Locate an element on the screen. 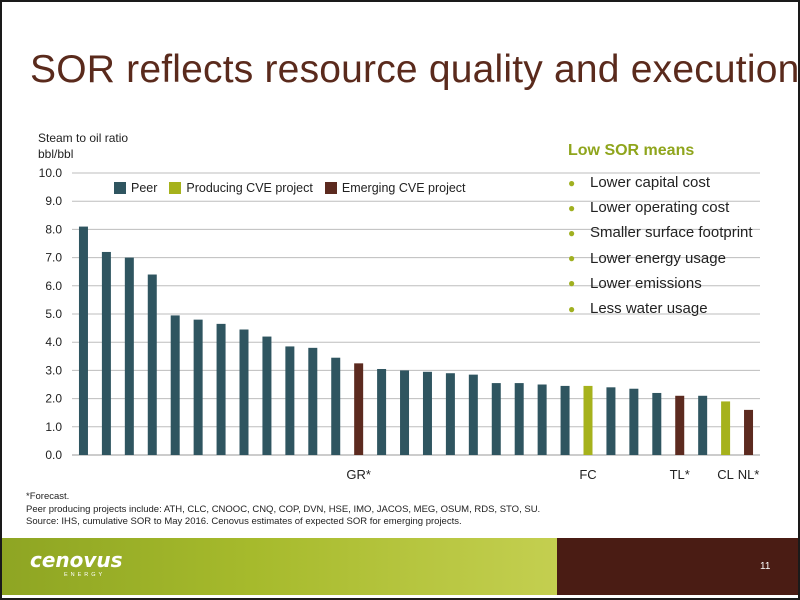  cenovus-logo: cenovus is located at coordinates (76, 560).